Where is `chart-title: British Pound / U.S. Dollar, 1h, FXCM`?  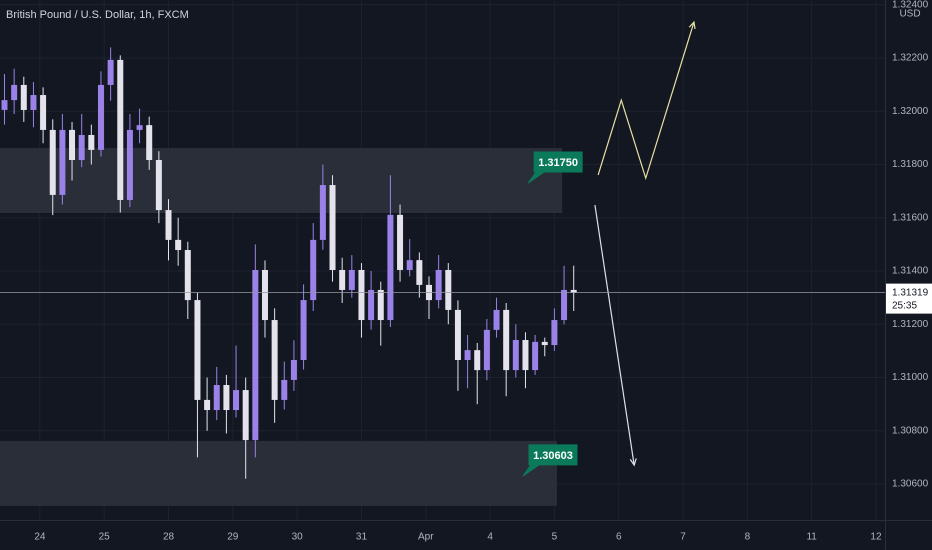
chart-title: British Pound / U.S. Dollar, 1h, FXCM is located at coordinates (97, 15).